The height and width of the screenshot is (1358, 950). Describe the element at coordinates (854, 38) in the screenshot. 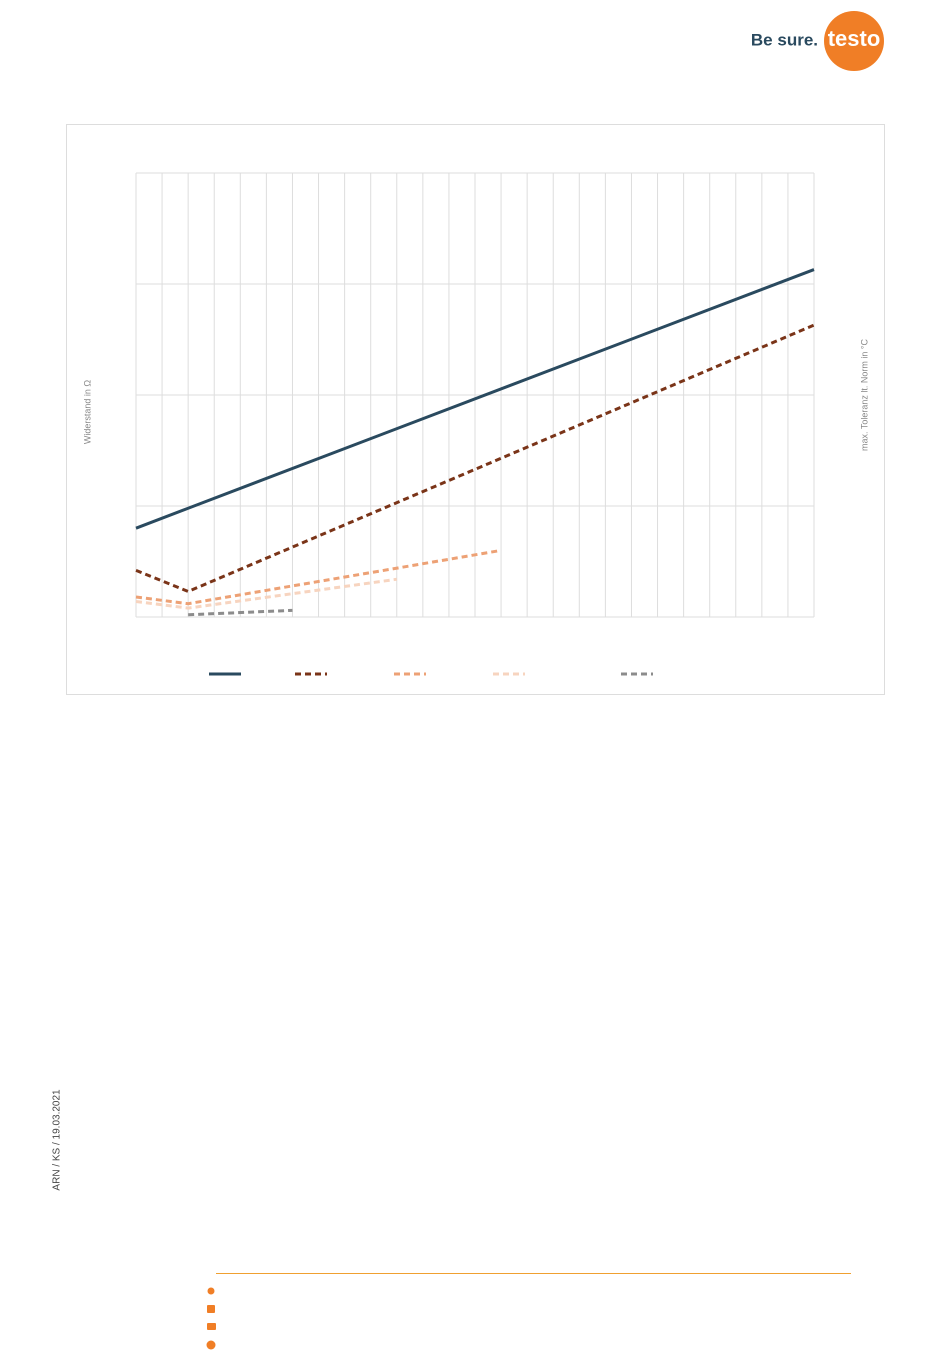

I see `brand: testo` at that location.